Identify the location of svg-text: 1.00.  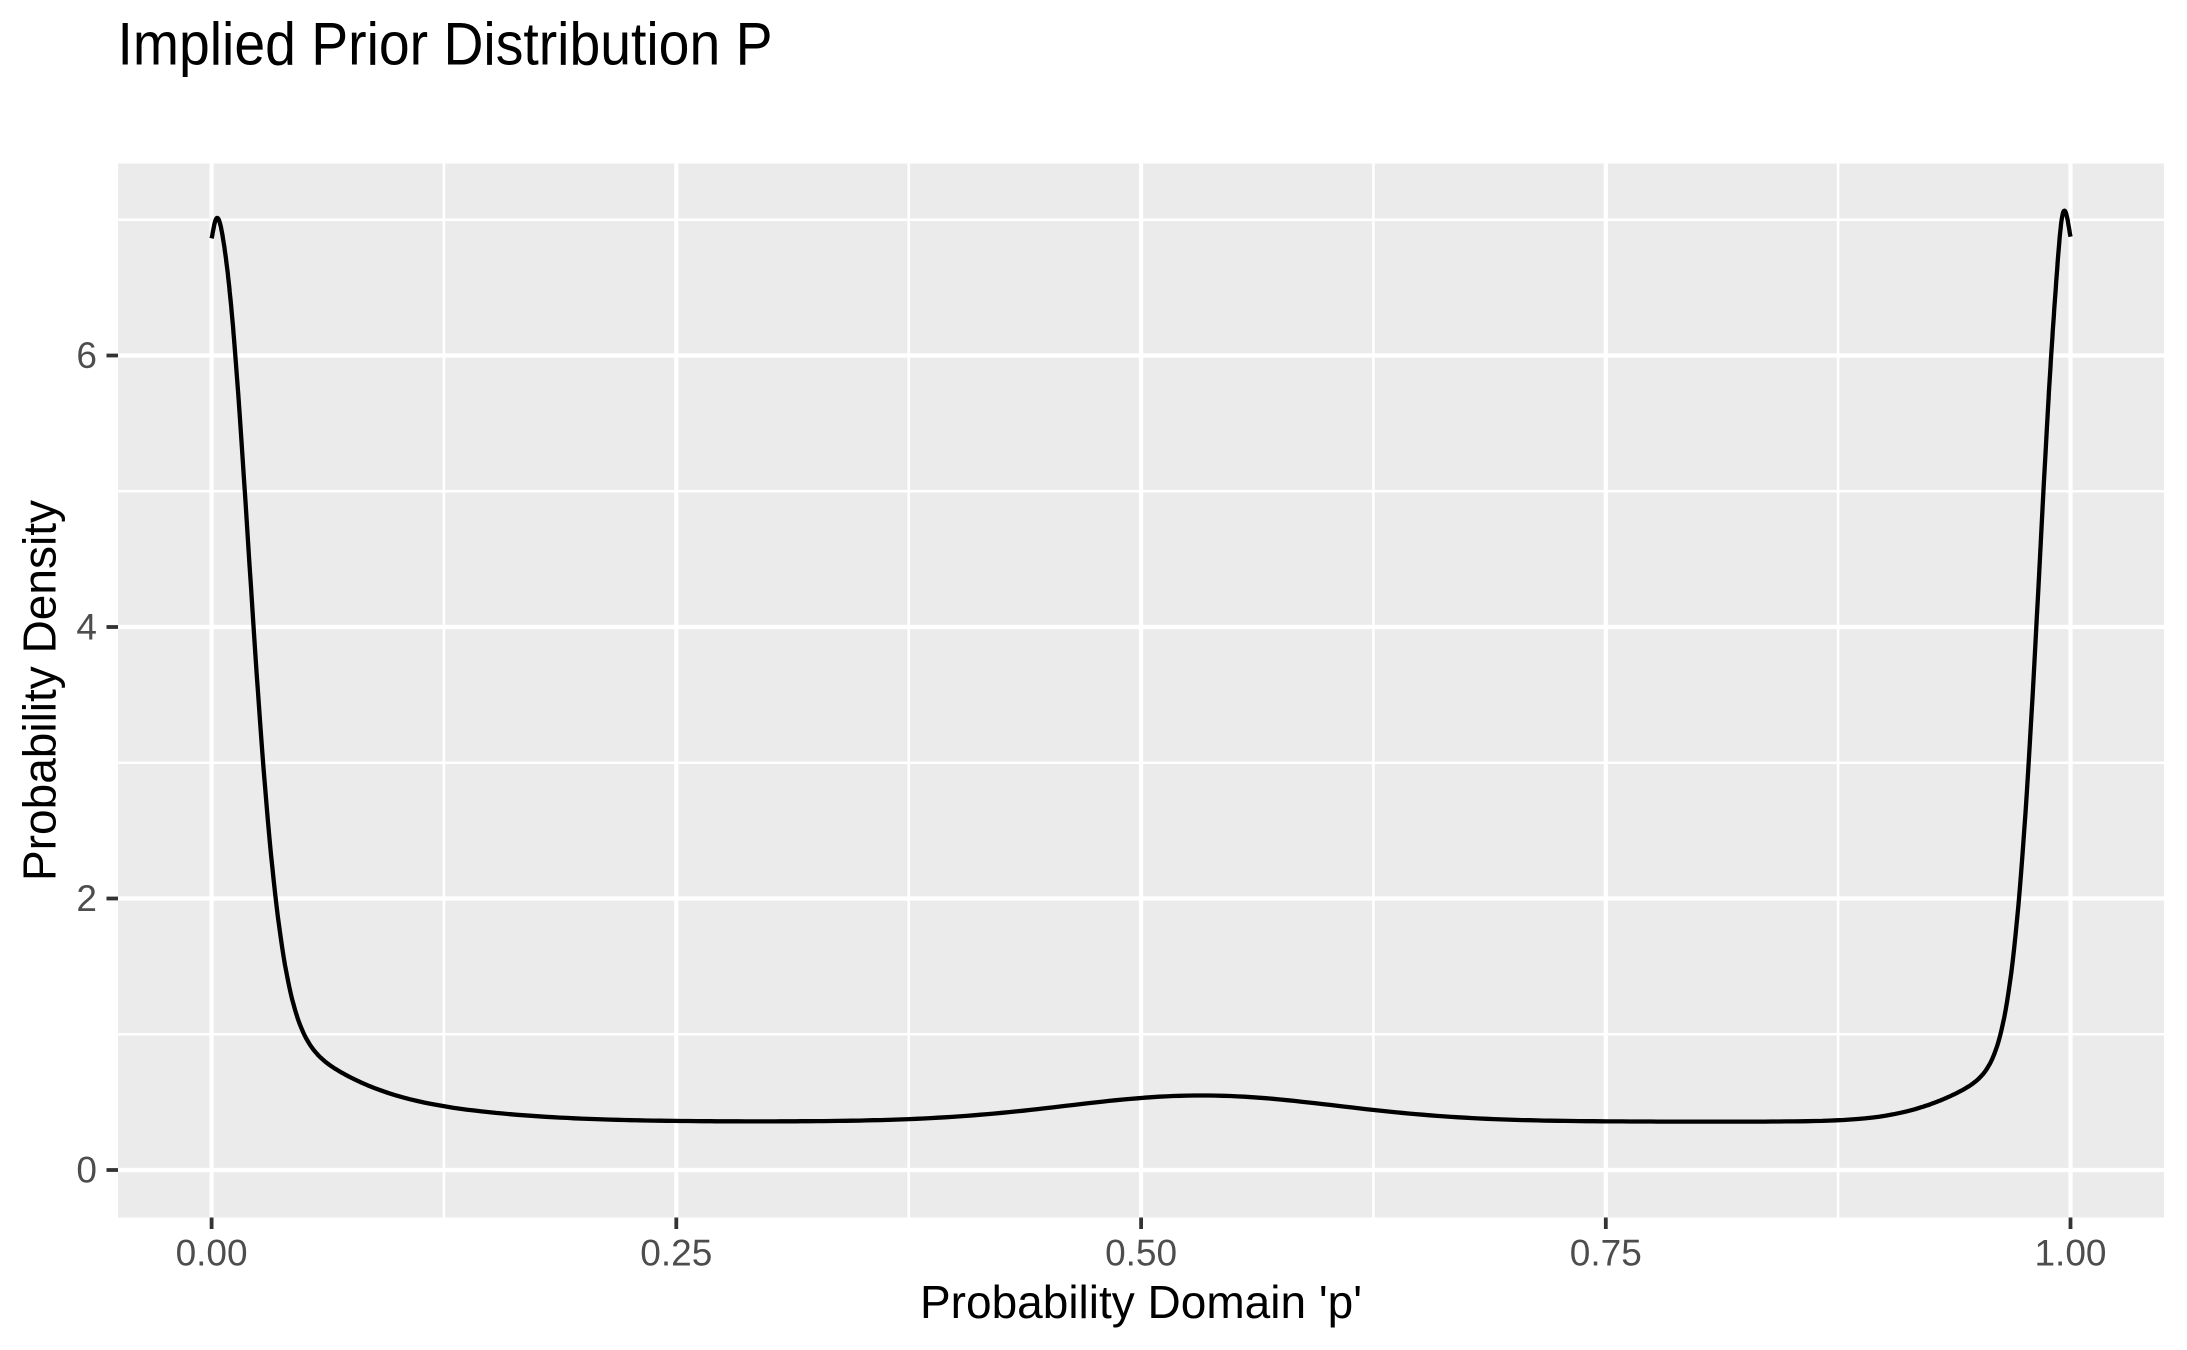
(2070, 1253).